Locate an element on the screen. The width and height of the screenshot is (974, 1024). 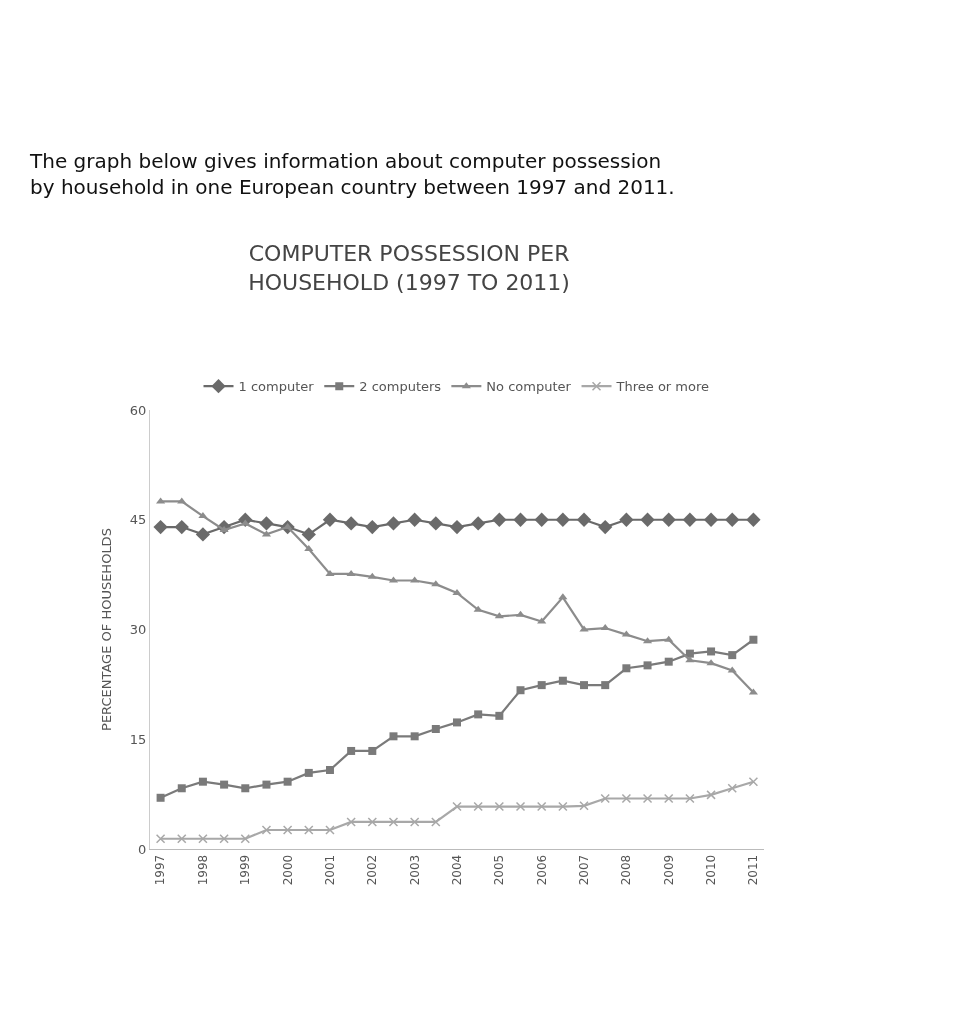
x-tick-label: 2005 is located at coordinates (499, 870).